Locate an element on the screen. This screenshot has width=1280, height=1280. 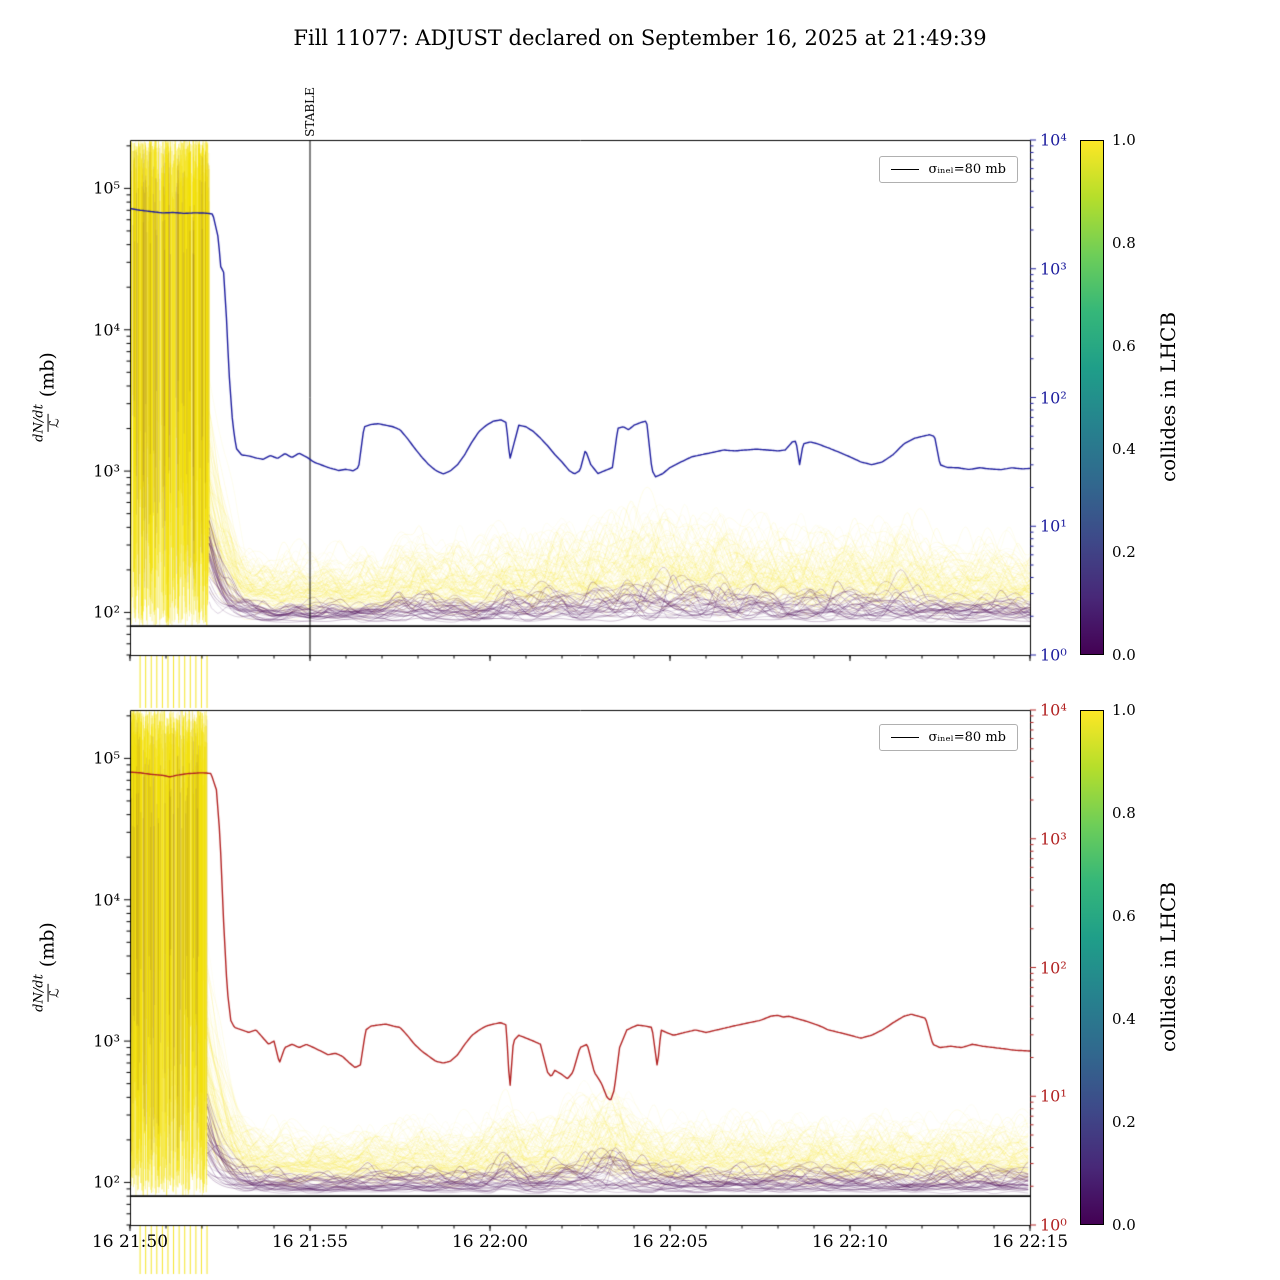
x-tick-label: 16 21:50 is located at coordinates (130, 1242).